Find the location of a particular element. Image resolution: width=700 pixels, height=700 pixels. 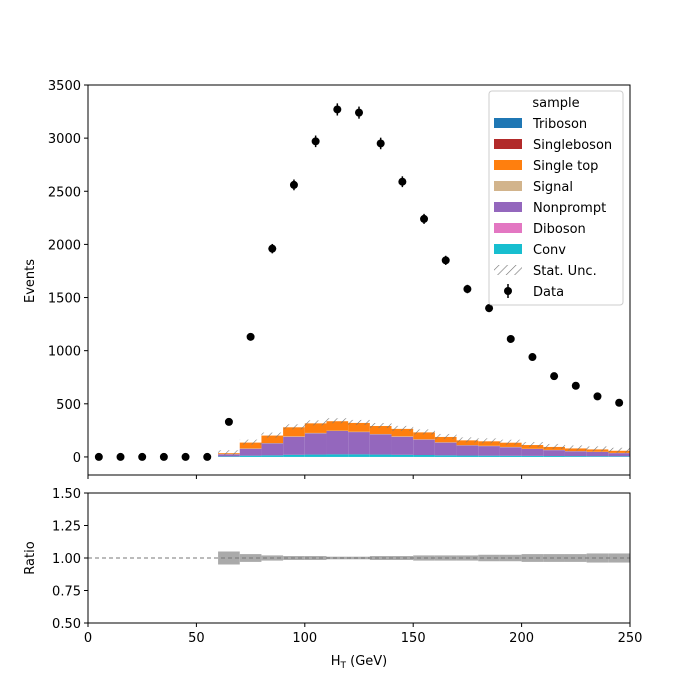

main-x-axis is located at coordinates (359, 477).